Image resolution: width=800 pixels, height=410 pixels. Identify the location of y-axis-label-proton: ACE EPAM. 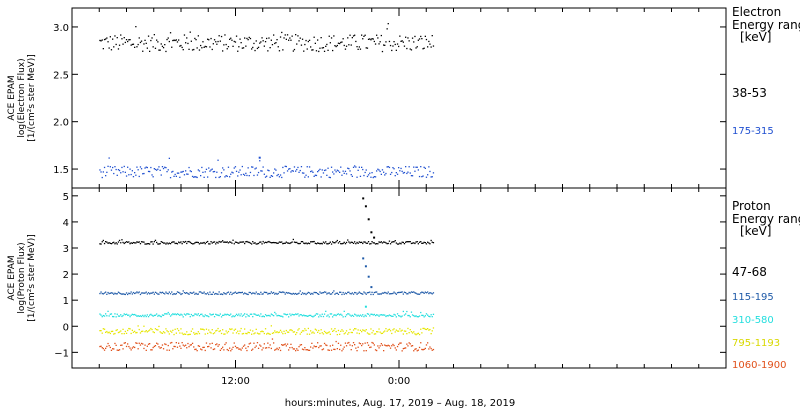
(12, 277).